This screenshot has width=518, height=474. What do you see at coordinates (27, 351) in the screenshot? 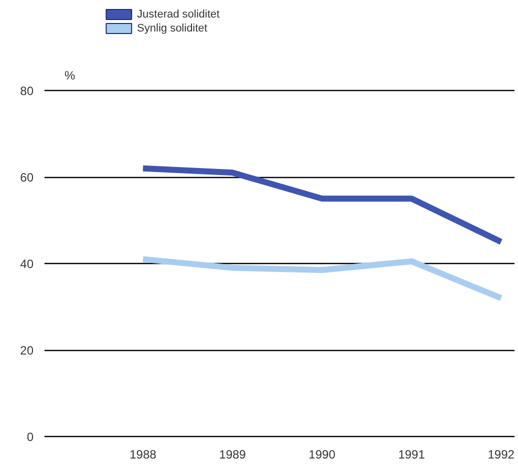
I see `y-tick-label: 20` at bounding box center [27, 351].